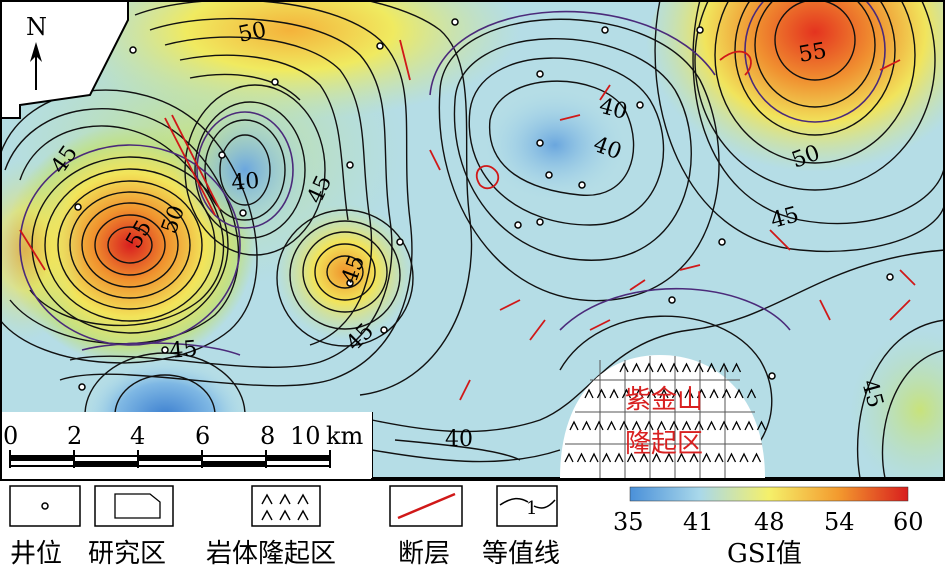 The height and width of the screenshot is (575, 945). I want to click on contour-label: 45, so click(183, 350).